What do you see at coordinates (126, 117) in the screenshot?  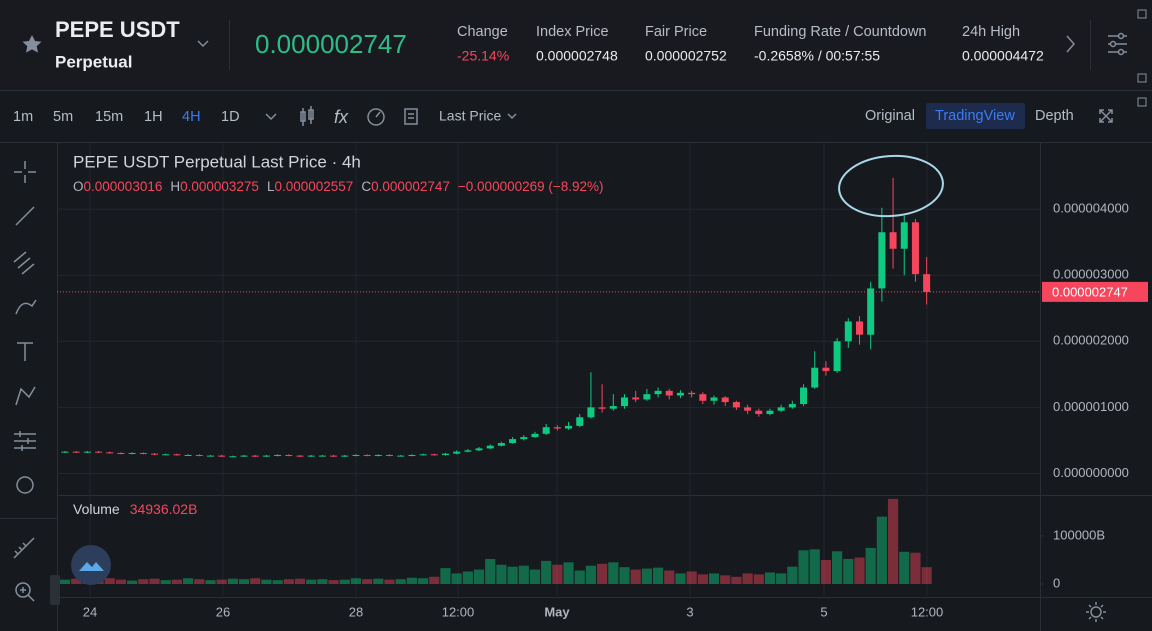 I see `interval-tabs: 1m 5m 15m 1H 4H 1D` at bounding box center [126, 117].